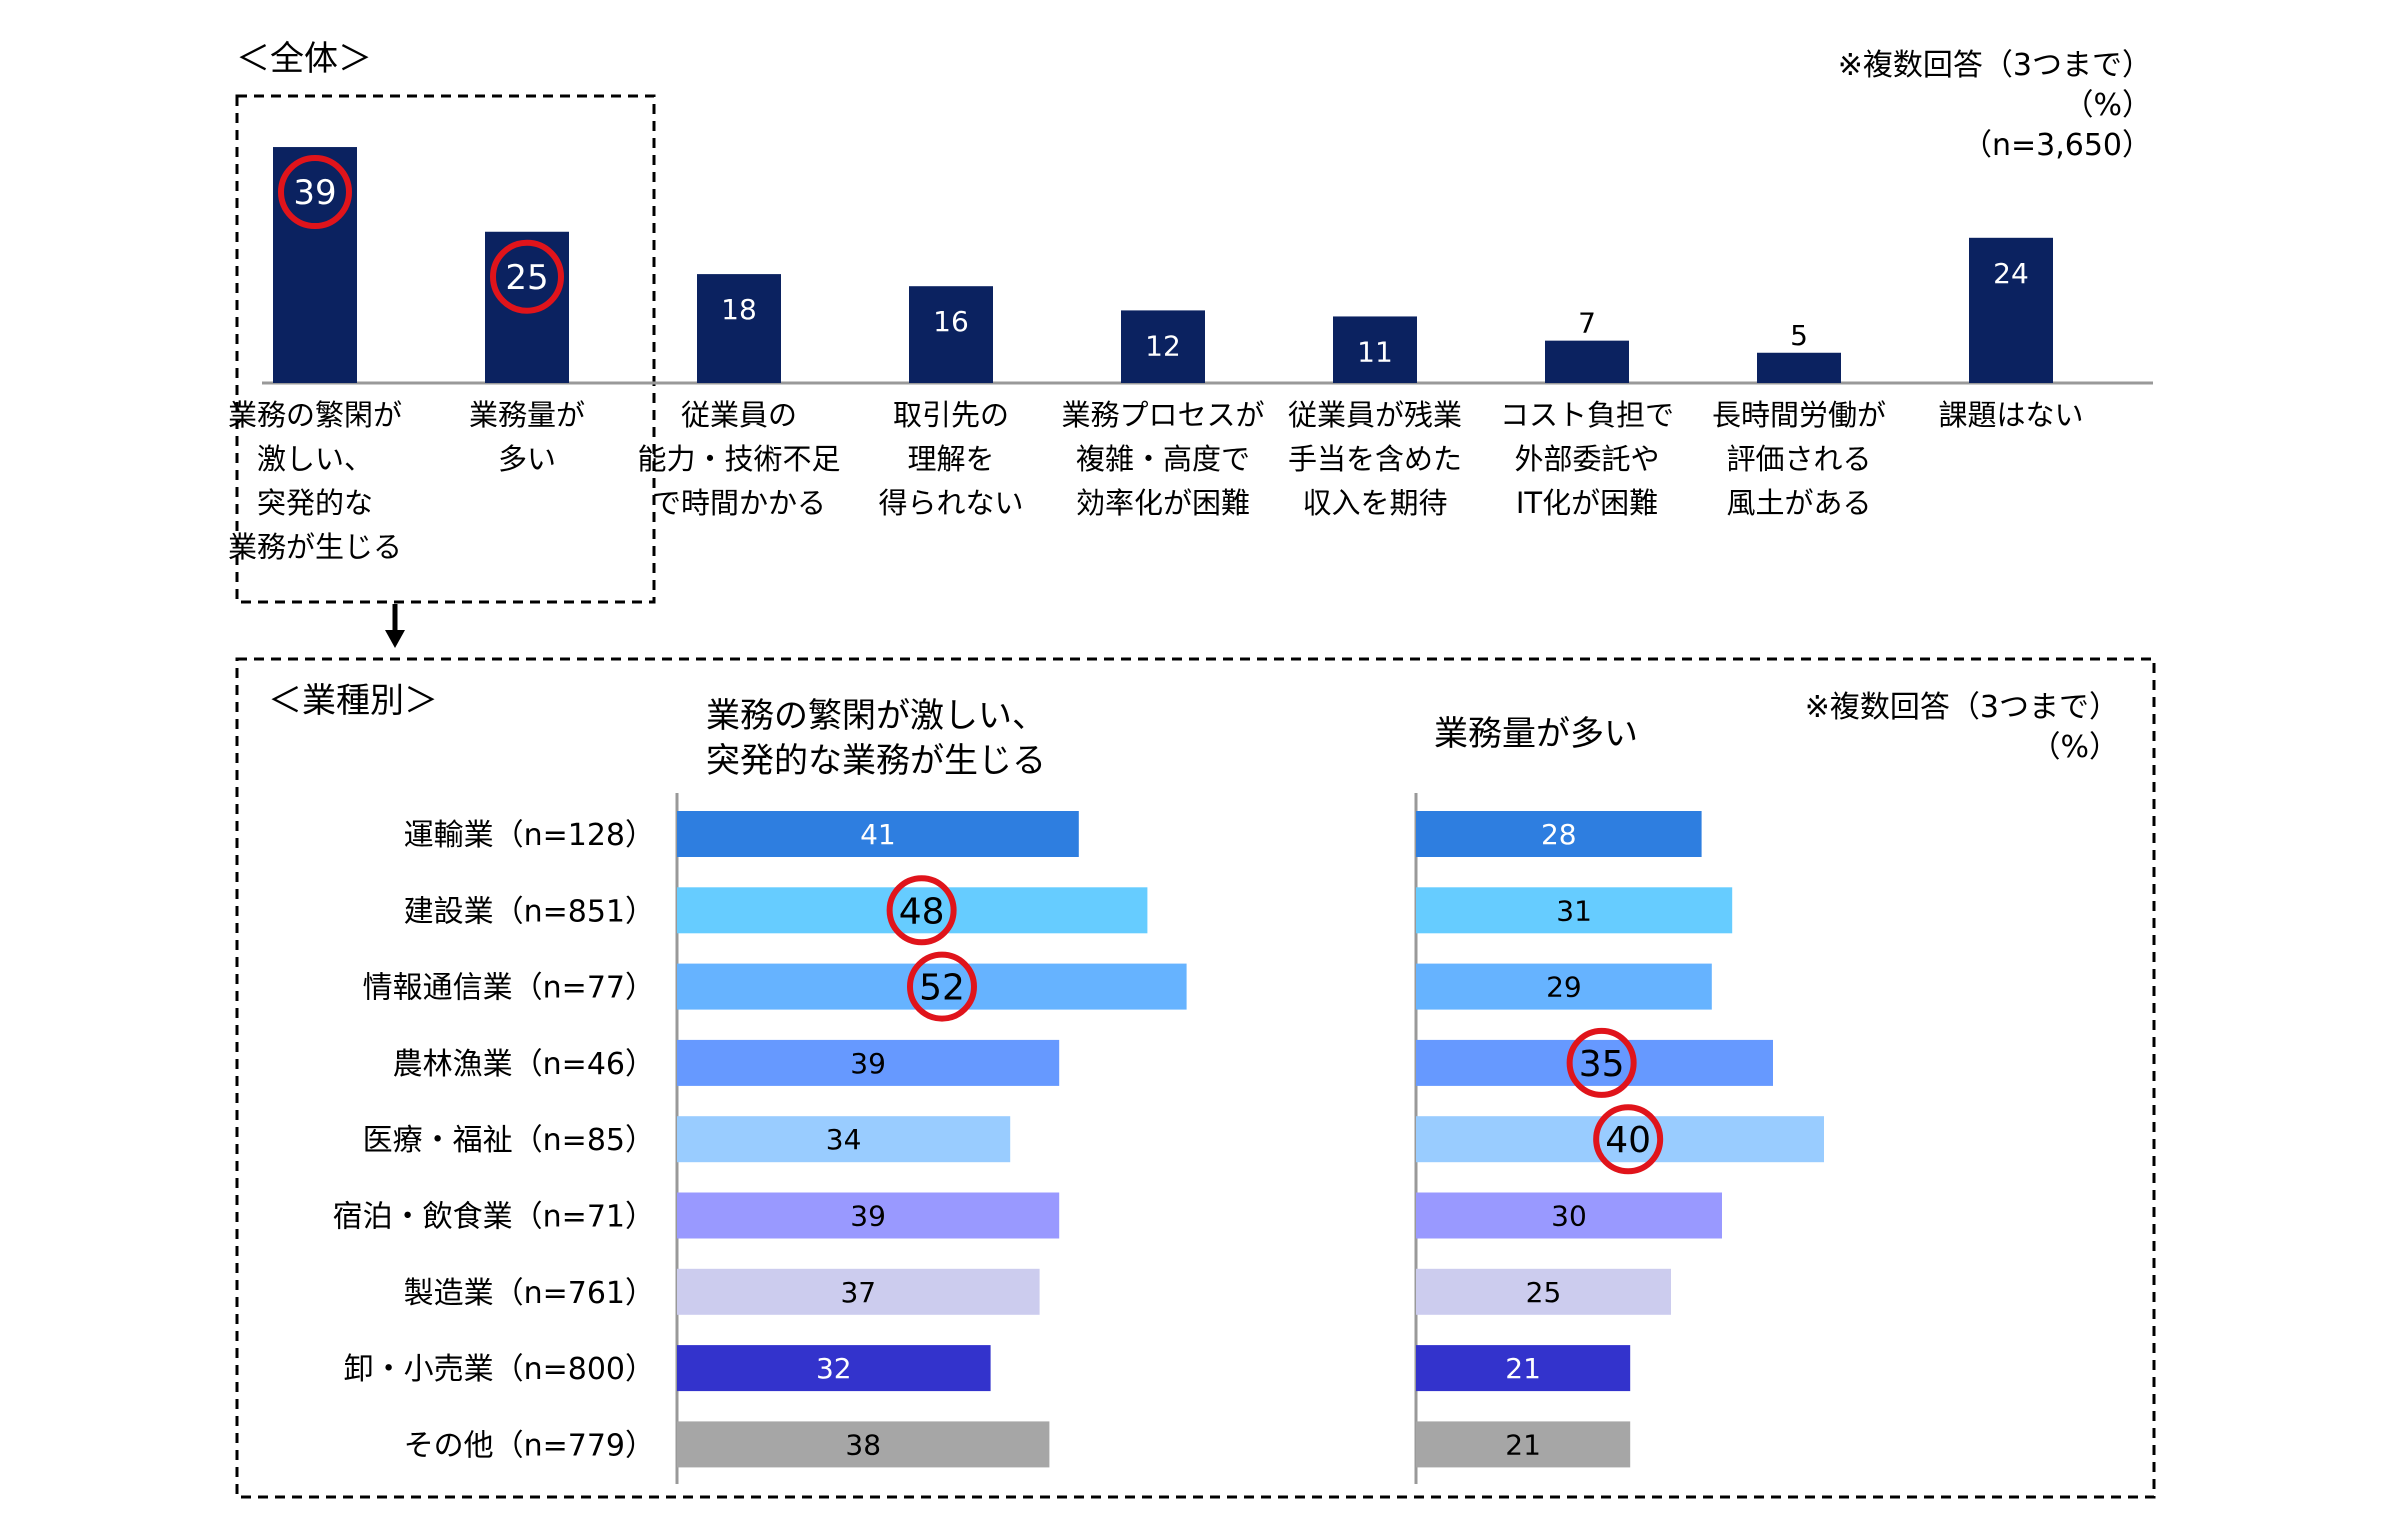 This screenshot has width=2392, height=1540. What do you see at coordinates (499, 1369) in the screenshot?
I see `industry-category-label: 卸・小売業（n=800）` at bounding box center [499, 1369].